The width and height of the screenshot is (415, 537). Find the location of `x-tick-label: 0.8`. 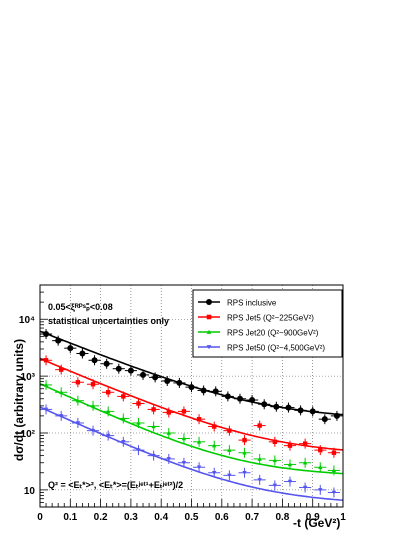

x-tick-label: 0.8 is located at coordinates (282, 517).